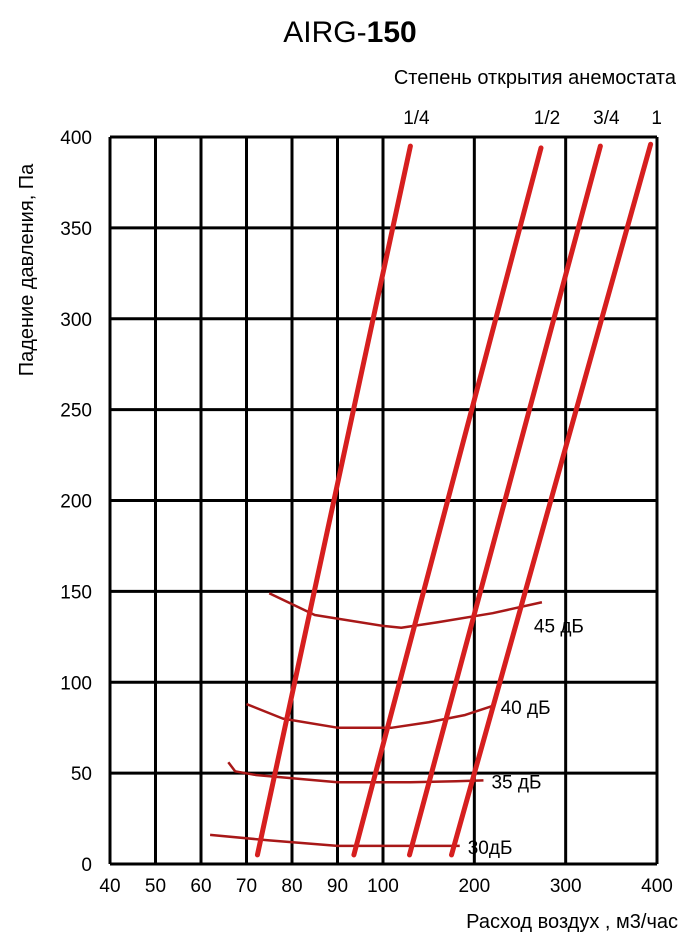  Describe the element at coordinates (559, 626) in the screenshot. I see `noise-label: 45 дБ` at that location.